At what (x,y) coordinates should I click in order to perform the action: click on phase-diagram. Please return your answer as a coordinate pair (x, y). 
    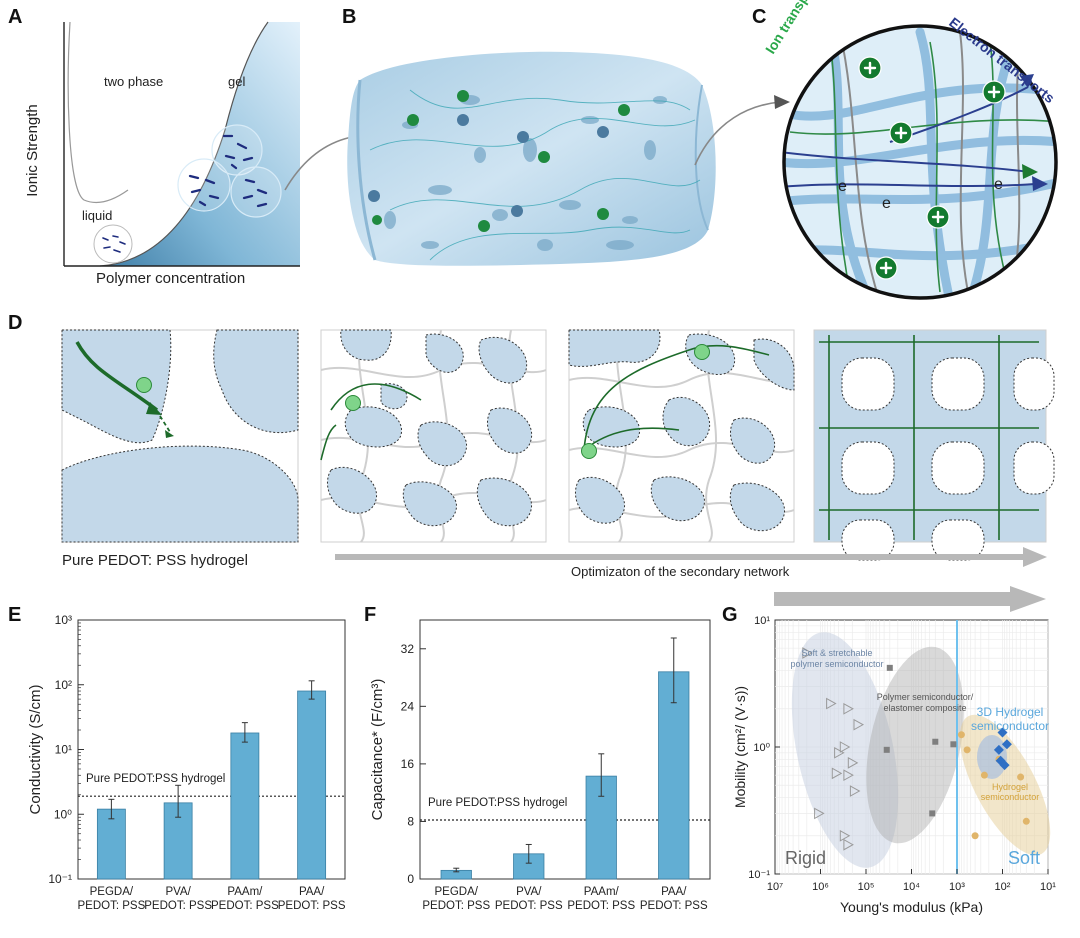
    Looking at the image, I should click on (181, 144).